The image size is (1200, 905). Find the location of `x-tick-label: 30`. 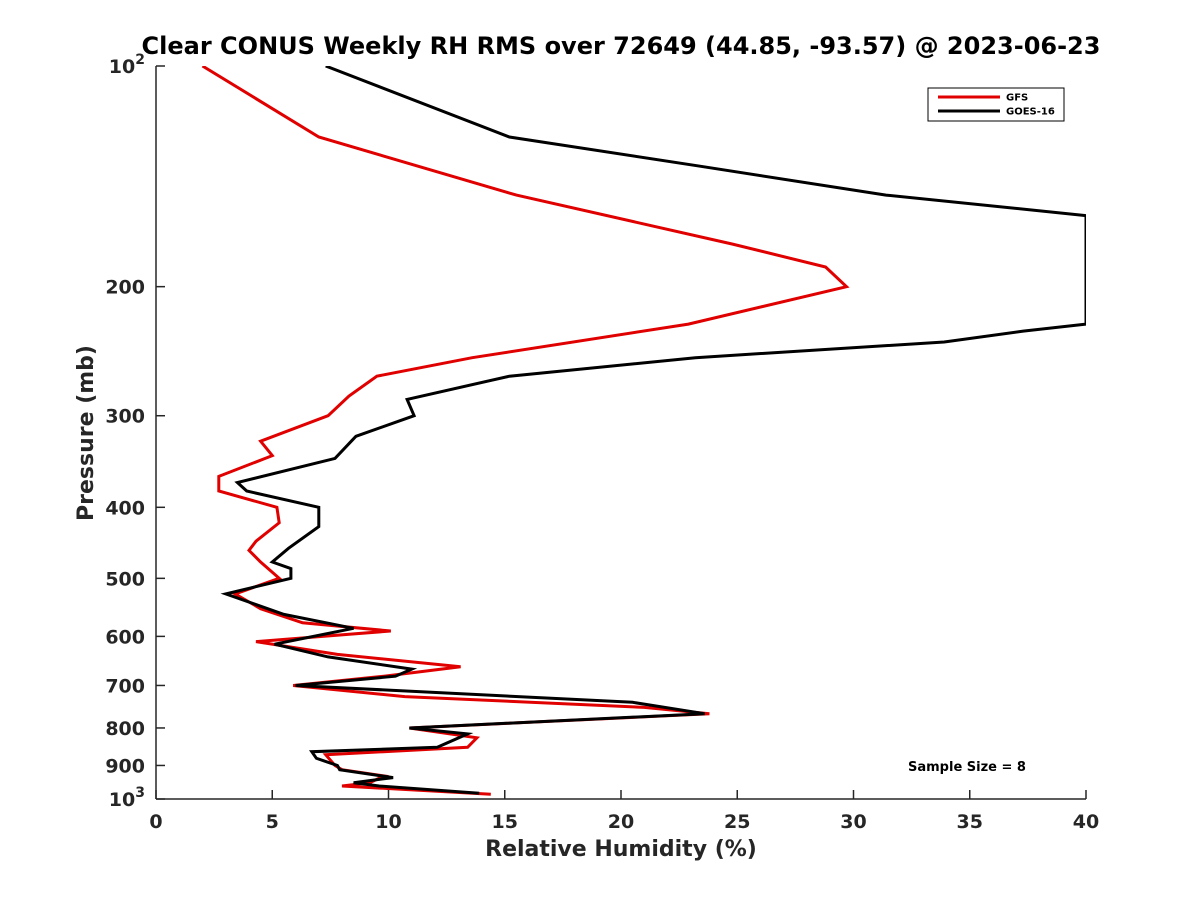

x-tick-label: 30 is located at coordinates (853, 822).